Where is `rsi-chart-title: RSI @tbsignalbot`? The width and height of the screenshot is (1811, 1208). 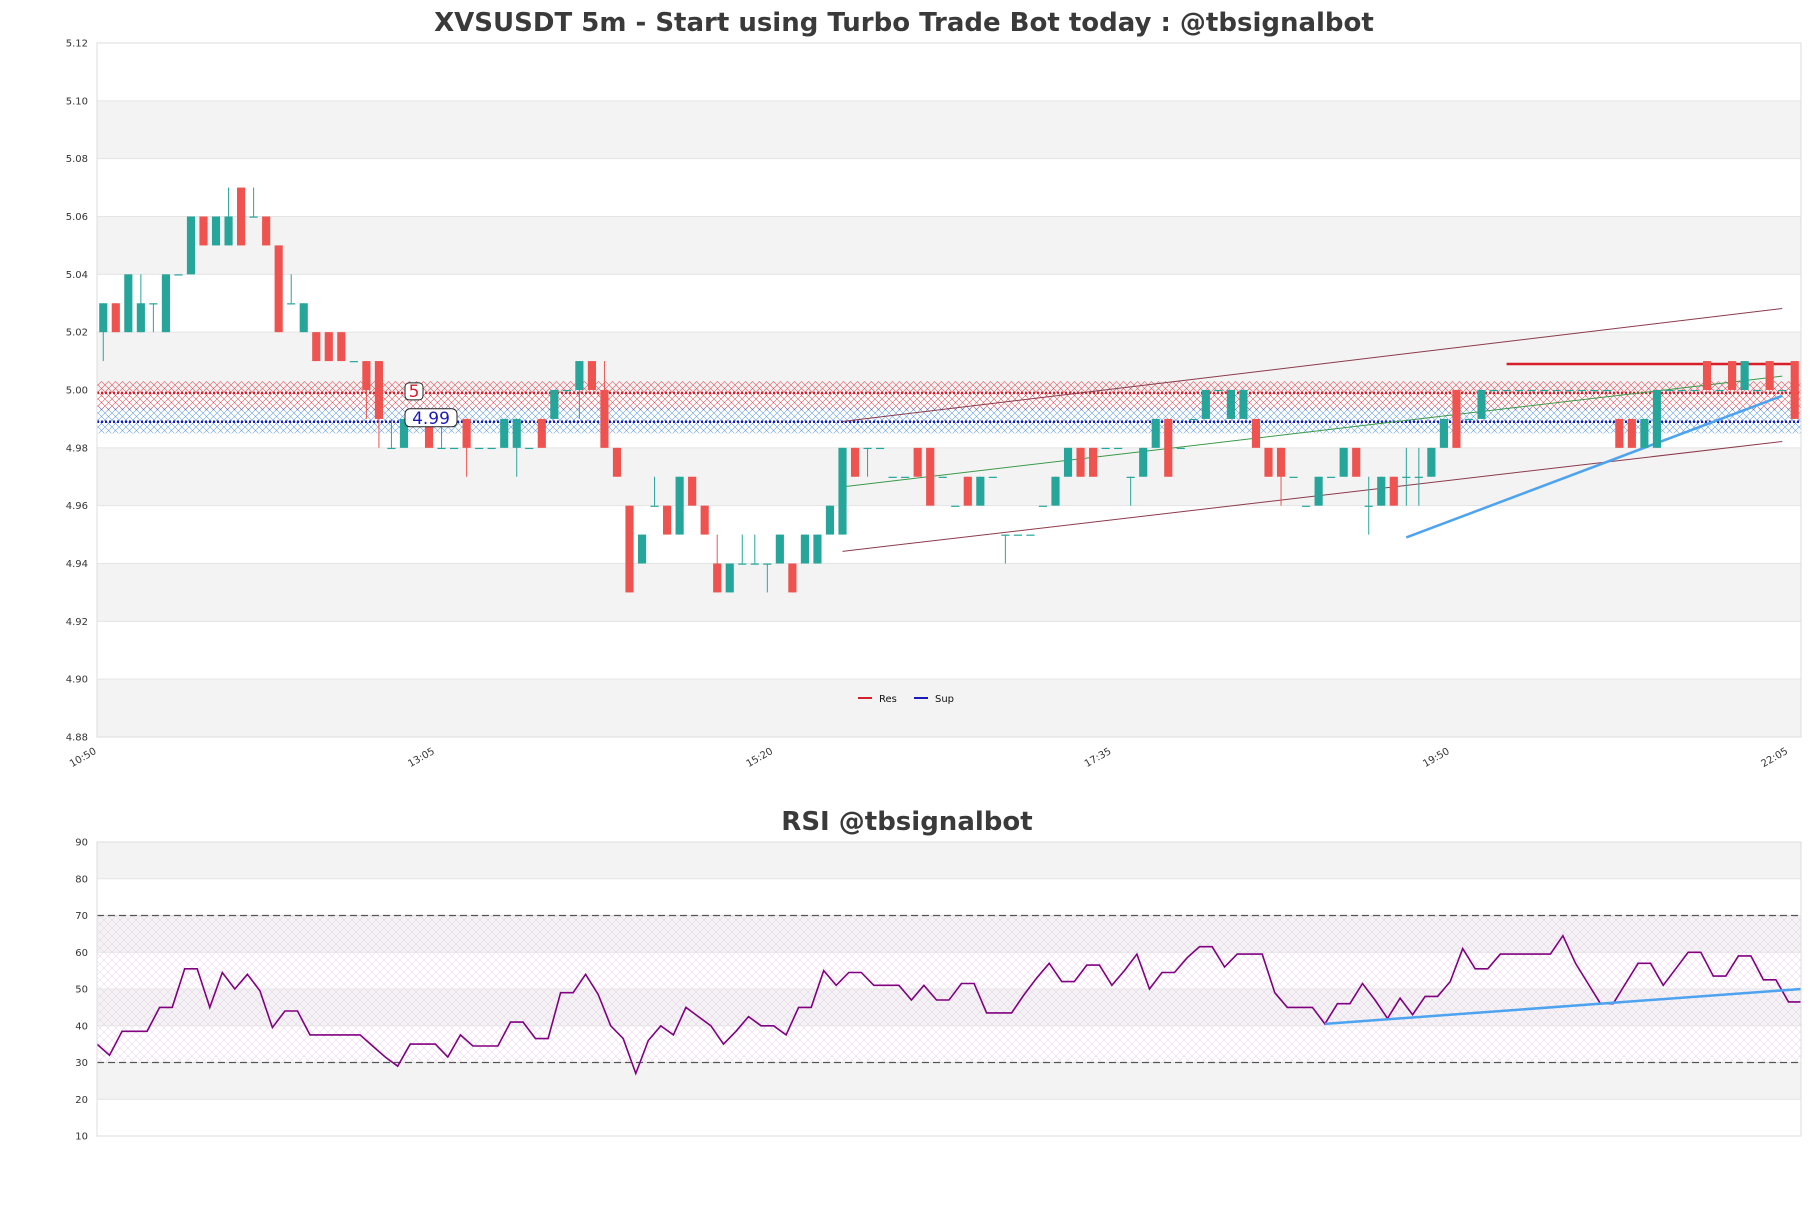
rsi-chart-title: RSI @tbsignalbot is located at coordinates (906, 822).